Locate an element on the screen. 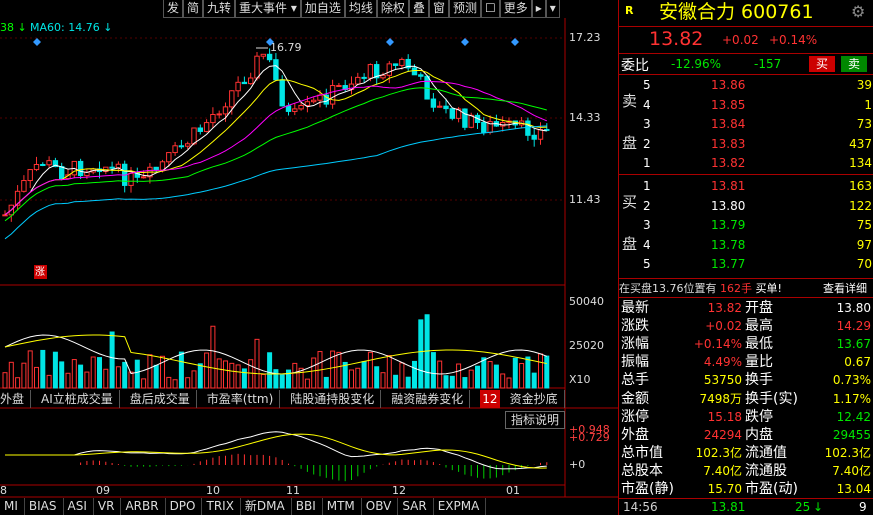 This screenshot has width=873, height=515. book-label: 买 is located at coordinates (630, 202).